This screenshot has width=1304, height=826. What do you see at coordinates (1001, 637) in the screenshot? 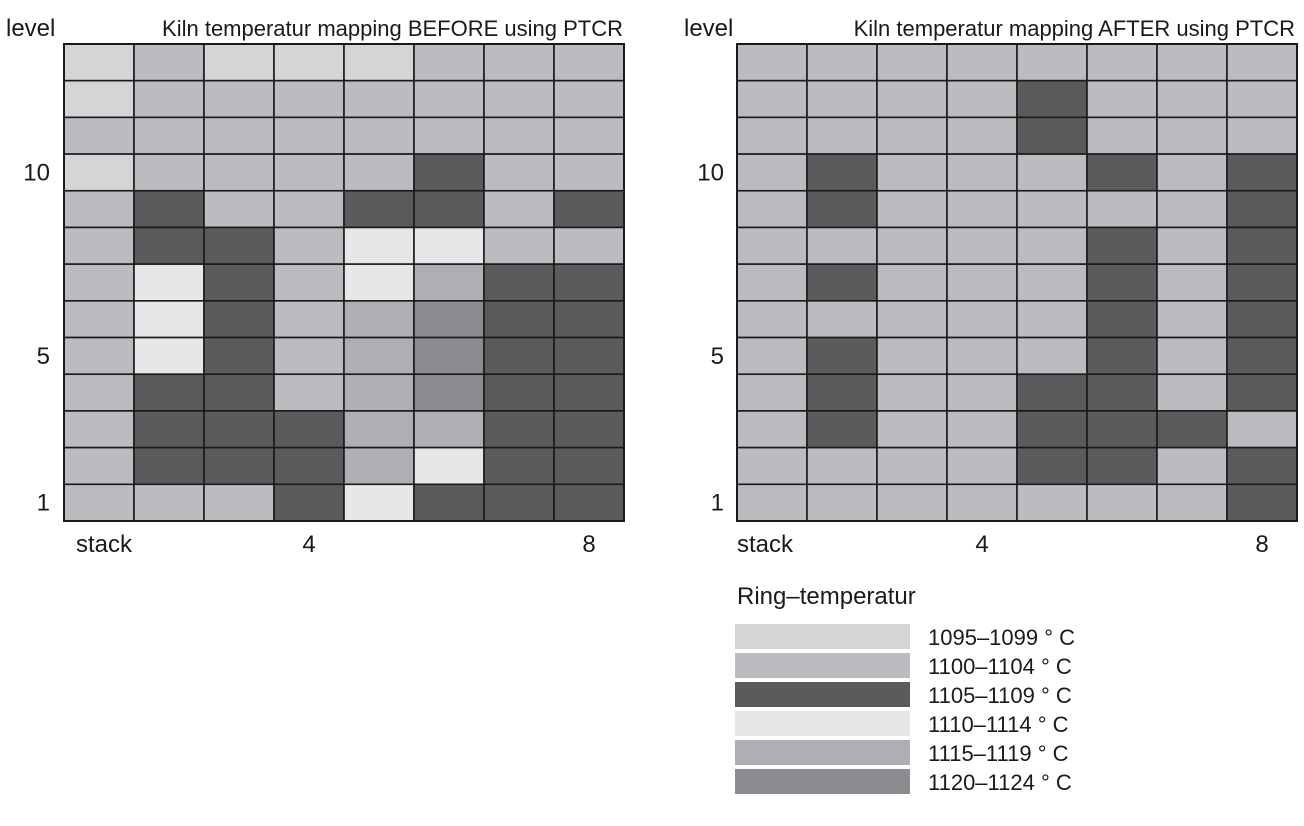
I see `legend-label: 1095–1099 ° C` at bounding box center [1001, 637].